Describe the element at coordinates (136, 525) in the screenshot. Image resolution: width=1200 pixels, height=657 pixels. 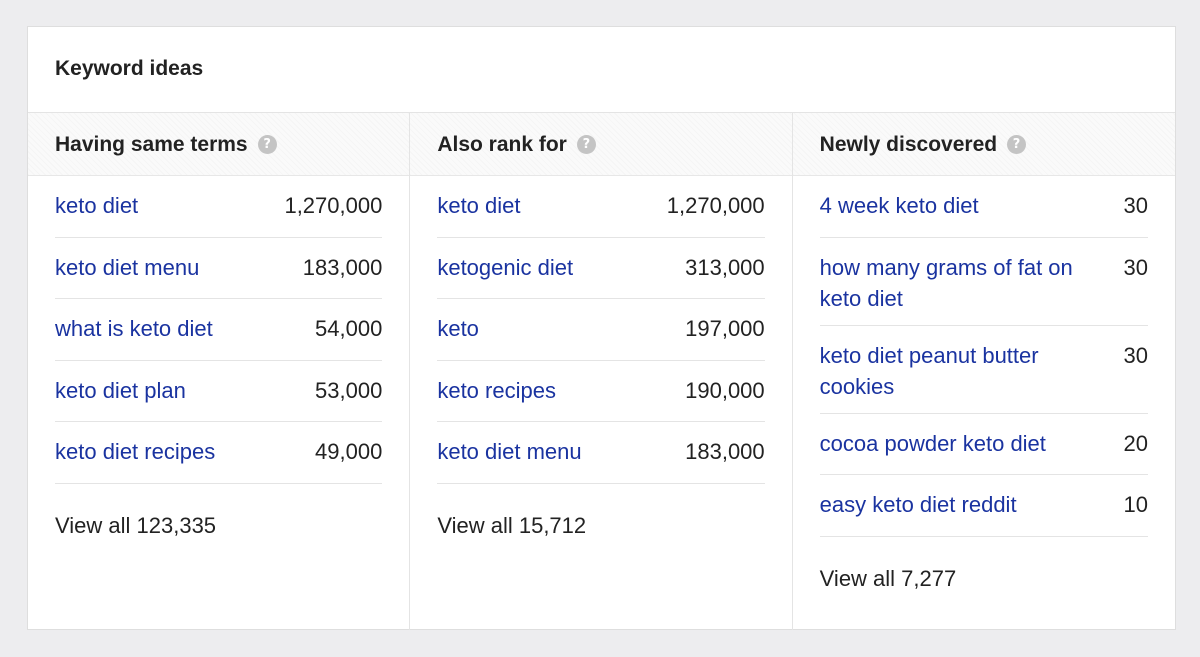
I see `view-all-link: View all 123,335` at that location.